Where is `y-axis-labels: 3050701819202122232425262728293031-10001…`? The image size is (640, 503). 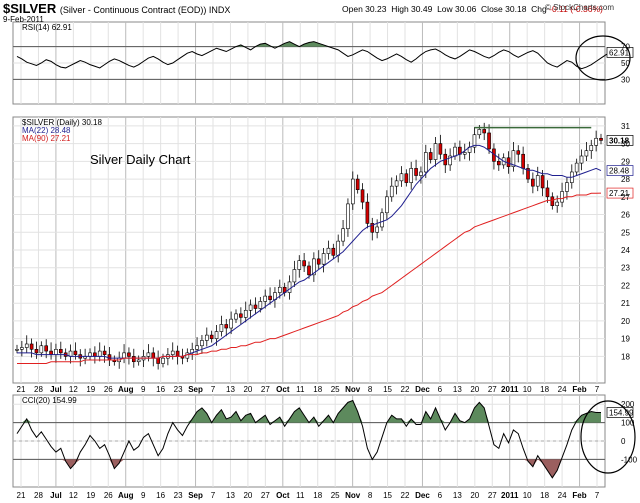 y-axis-labels: 3050701819202122232425262728293031-10001… is located at coordinates (629, 254).